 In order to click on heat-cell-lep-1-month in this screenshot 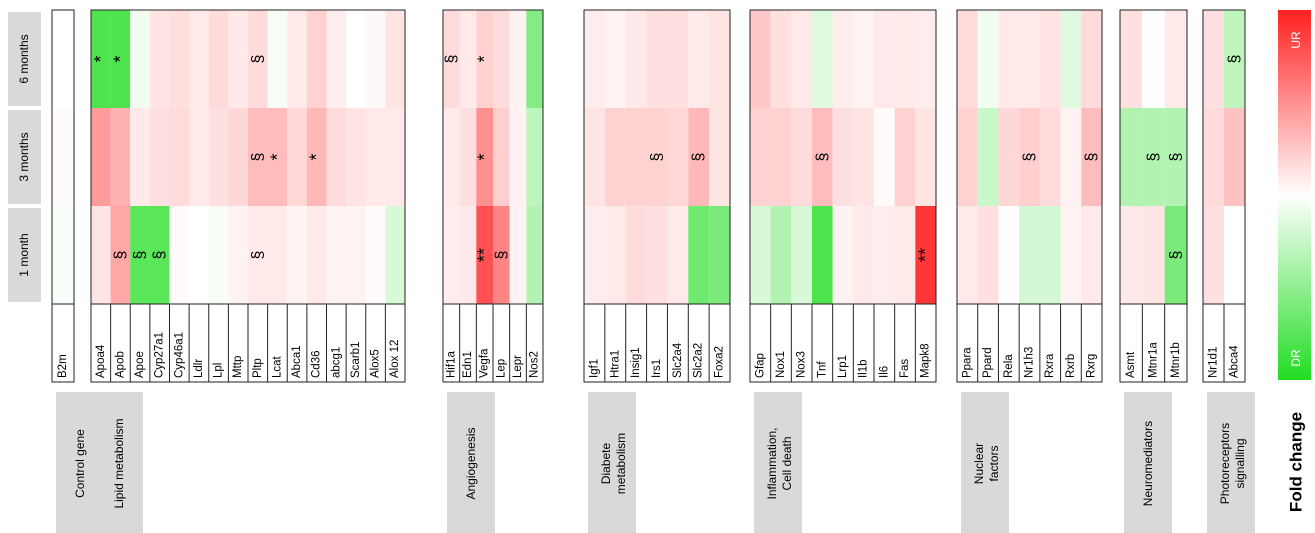, I will do `click(501, 255)`.